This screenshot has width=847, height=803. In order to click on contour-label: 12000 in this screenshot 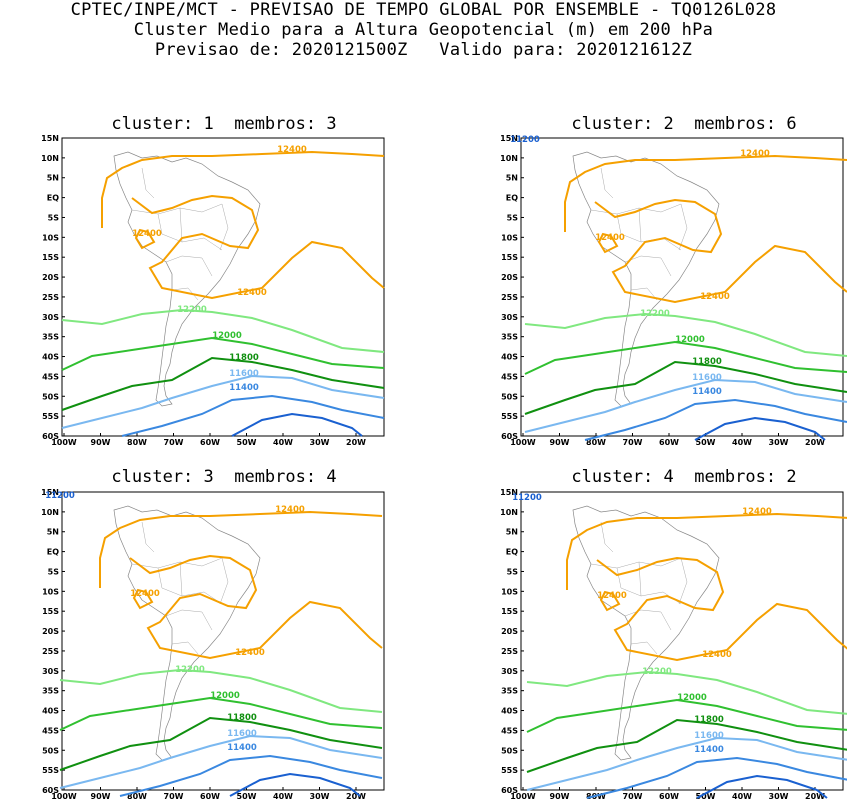, I will do `click(690, 340)`.